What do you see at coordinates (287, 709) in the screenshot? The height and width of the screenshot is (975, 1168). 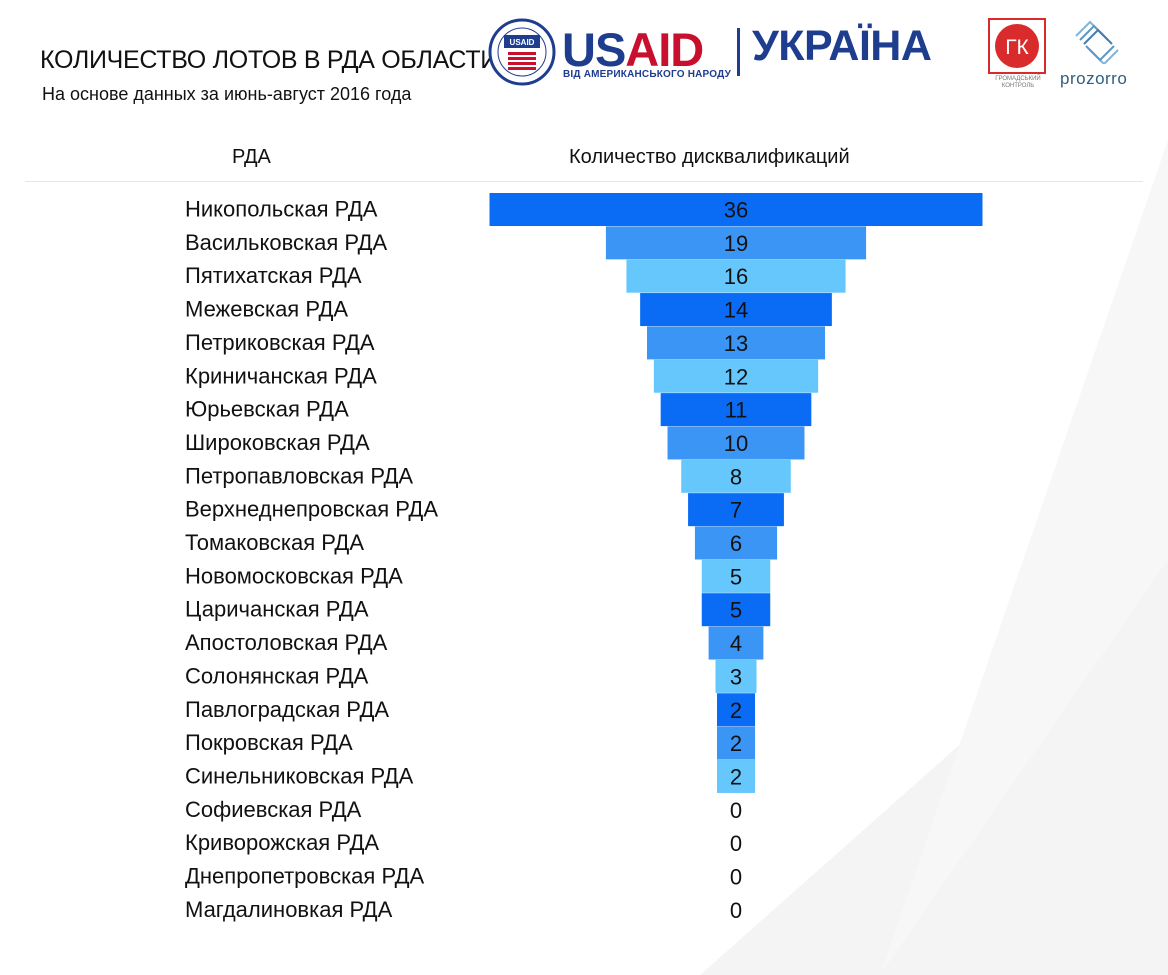 I see `category-label: Павлоградская РДА` at bounding box center [287, 709].